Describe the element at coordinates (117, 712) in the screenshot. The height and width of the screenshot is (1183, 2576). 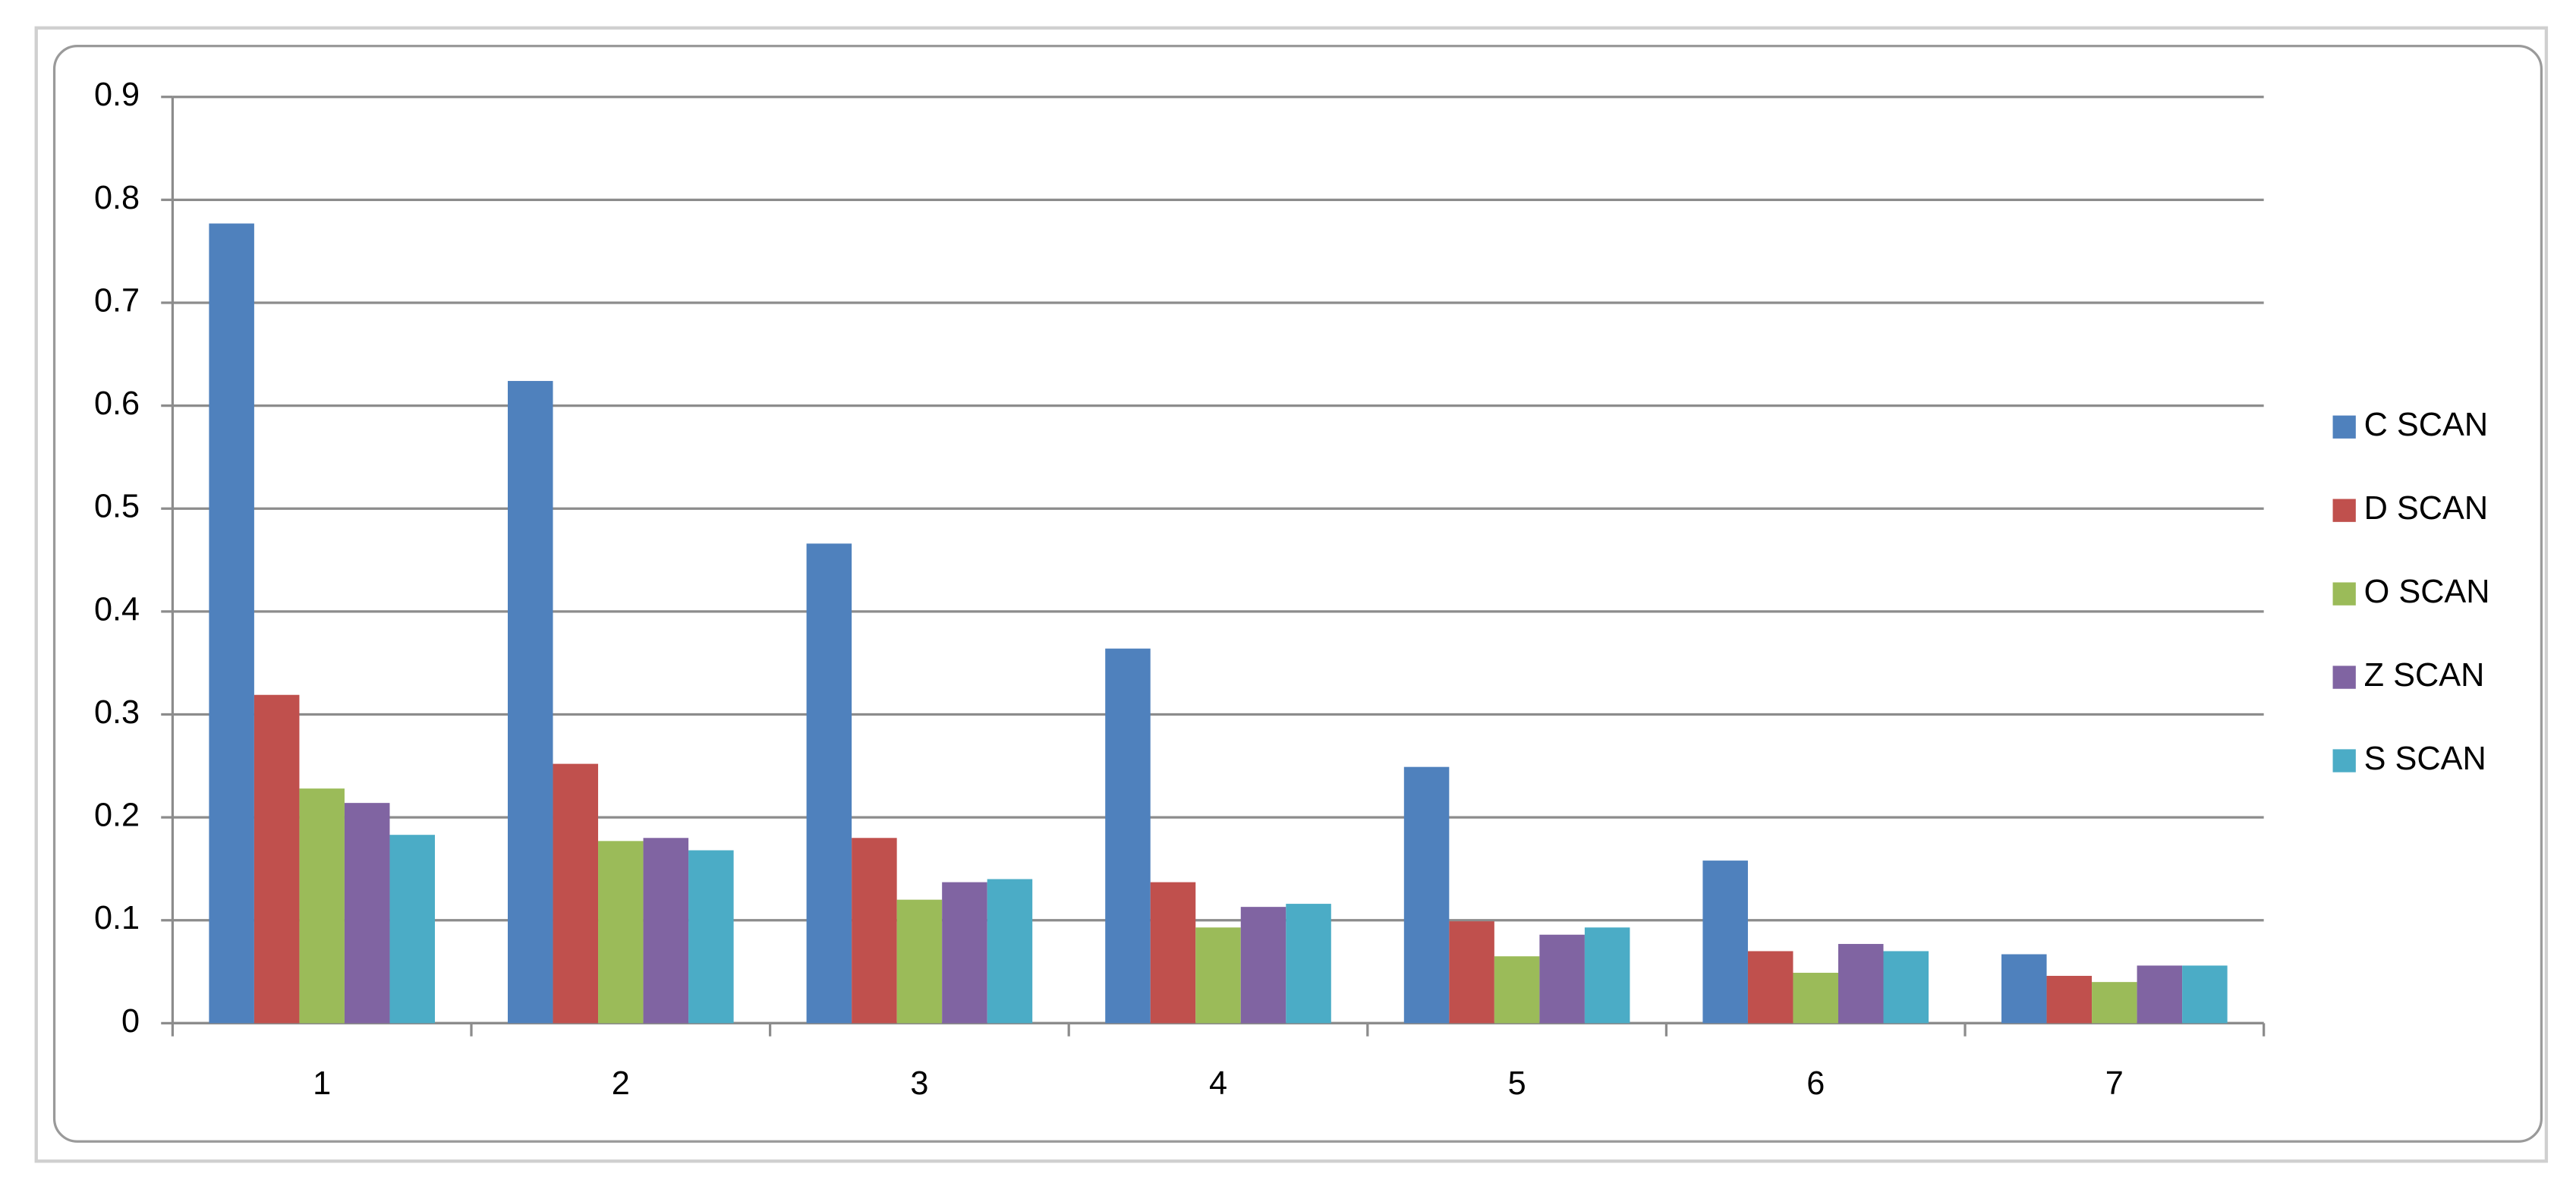
I see `y-tick-label: 0.3` at that location.